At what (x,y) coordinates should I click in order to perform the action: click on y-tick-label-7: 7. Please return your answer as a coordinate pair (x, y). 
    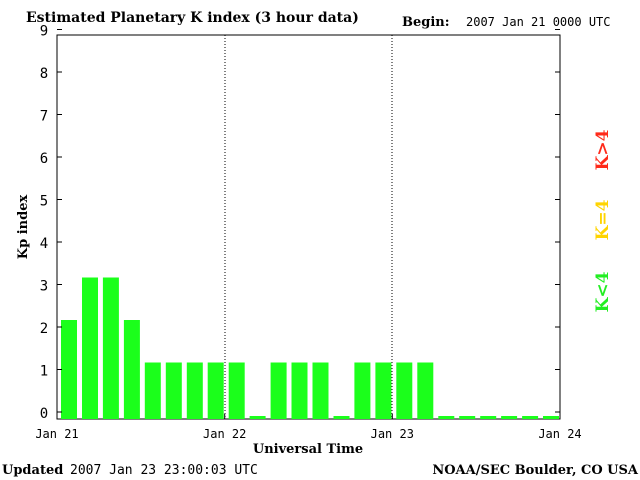
    Looking at the image, I should click on (44, 117).